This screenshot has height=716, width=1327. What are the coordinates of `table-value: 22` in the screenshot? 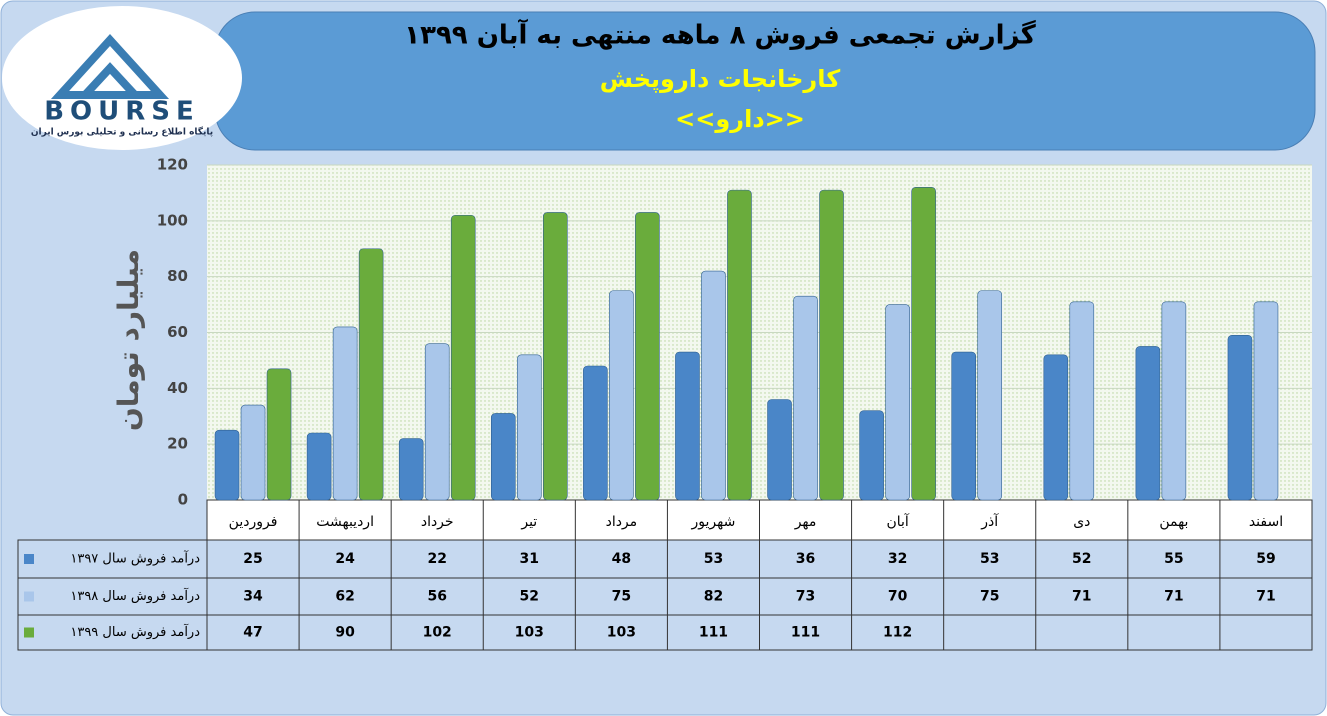 It's located at (436, 559).